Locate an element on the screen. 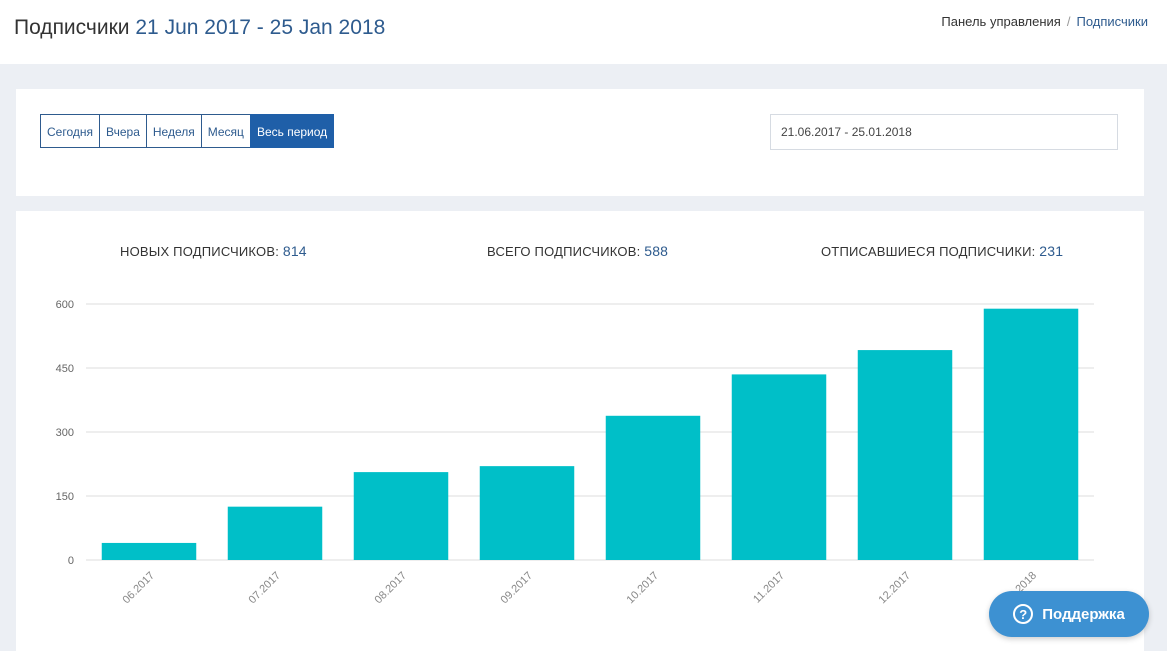 Image resolution: width=1167 pixels, height=651 pixels. breadcrumb-dashboard-link: Панель управления is located at coordinates (1001, 21).